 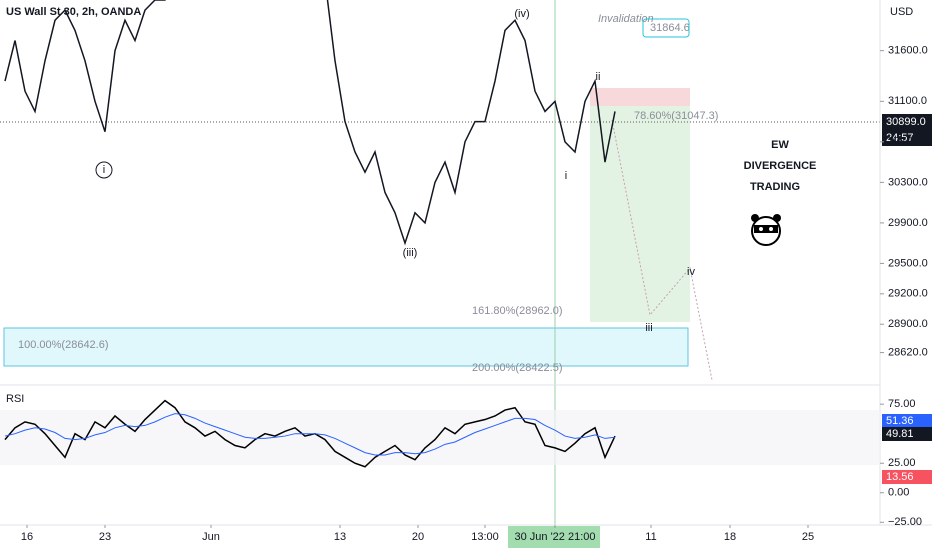 What do you see at coordinates (900, 477) in the screenshot?
I see `value-label: 13.56` at bounding box center [900, 477].